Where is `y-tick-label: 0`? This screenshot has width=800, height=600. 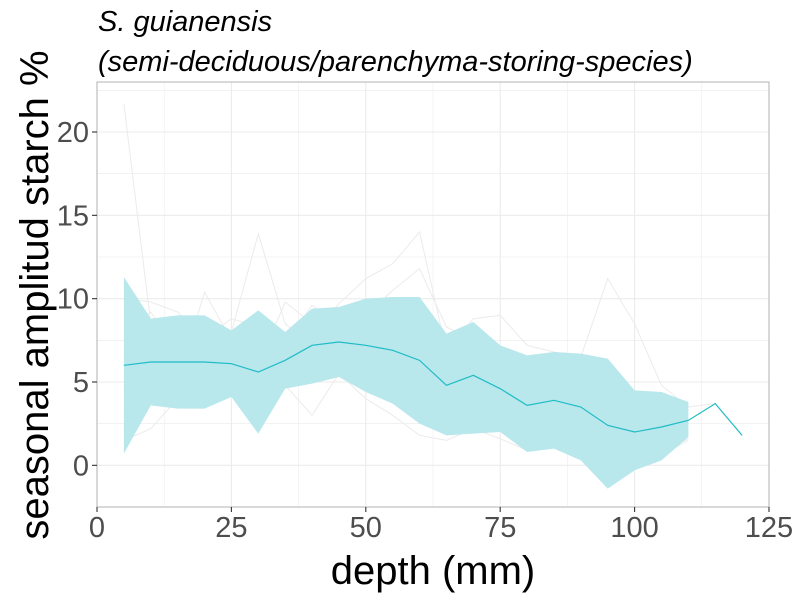 y-tick-label: 0 is located at coordinates (81, 466).